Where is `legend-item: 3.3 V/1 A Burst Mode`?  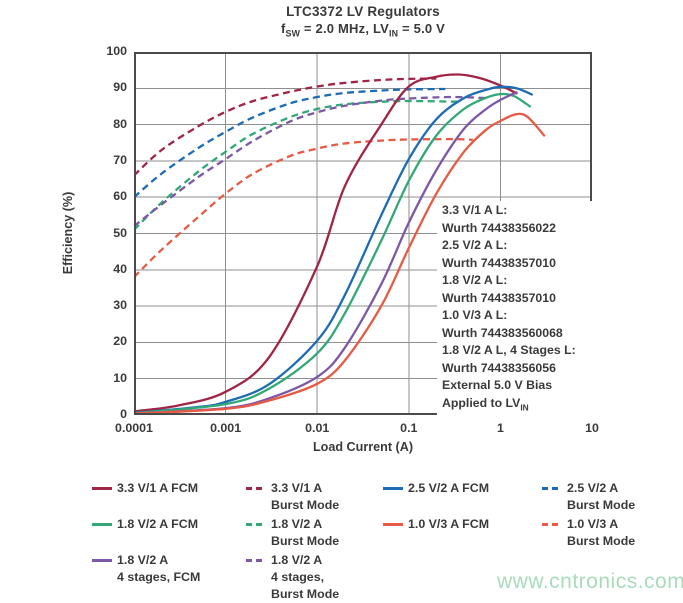
legend-item: 3.3 V/1 A Burst Mode is located at coordinates (292, 497).